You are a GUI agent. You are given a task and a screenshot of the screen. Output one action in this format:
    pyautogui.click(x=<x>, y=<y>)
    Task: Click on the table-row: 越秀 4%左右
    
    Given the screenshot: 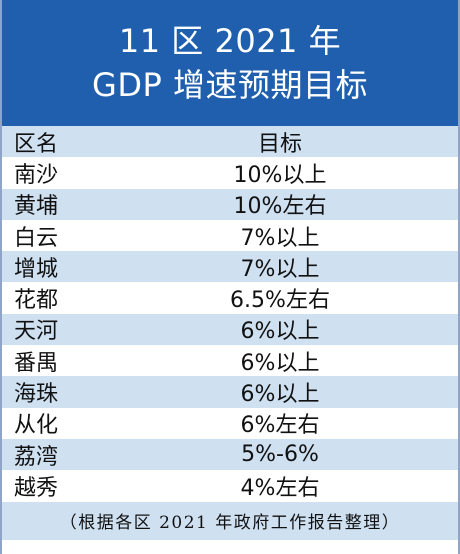 What is the action you would take?
    pyautogui.click(x=230, y=486)
    